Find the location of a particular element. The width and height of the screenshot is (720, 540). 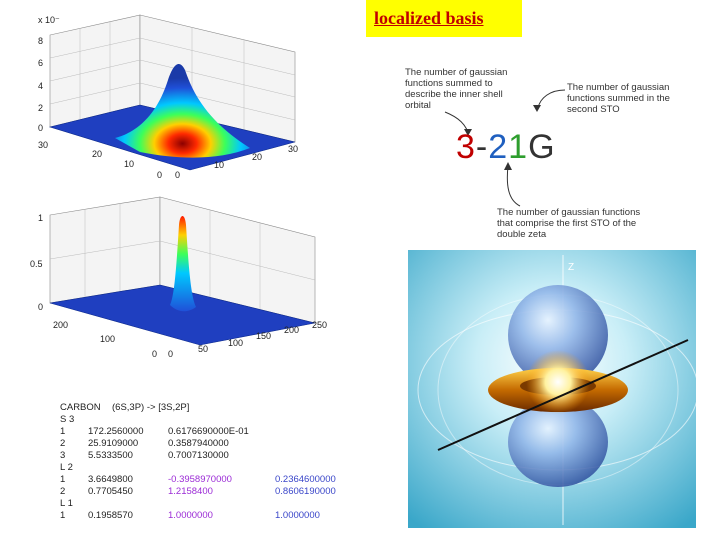

table-row: 3 5.5333500 0.7007130000 is located at coordinates (144, 455).